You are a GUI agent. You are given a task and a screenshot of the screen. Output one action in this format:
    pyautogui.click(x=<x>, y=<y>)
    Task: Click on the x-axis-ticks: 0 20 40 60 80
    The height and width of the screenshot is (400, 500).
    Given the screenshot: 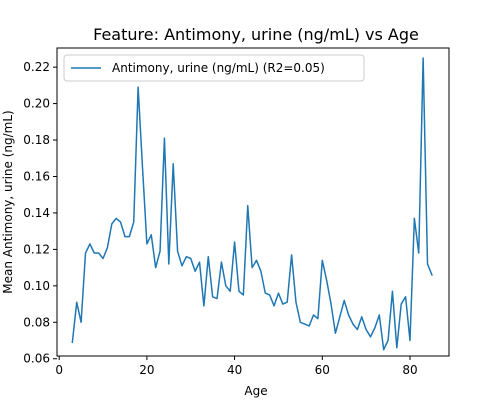 What is the action you would take?
    pyautogui.click(x=236, y=366)
    